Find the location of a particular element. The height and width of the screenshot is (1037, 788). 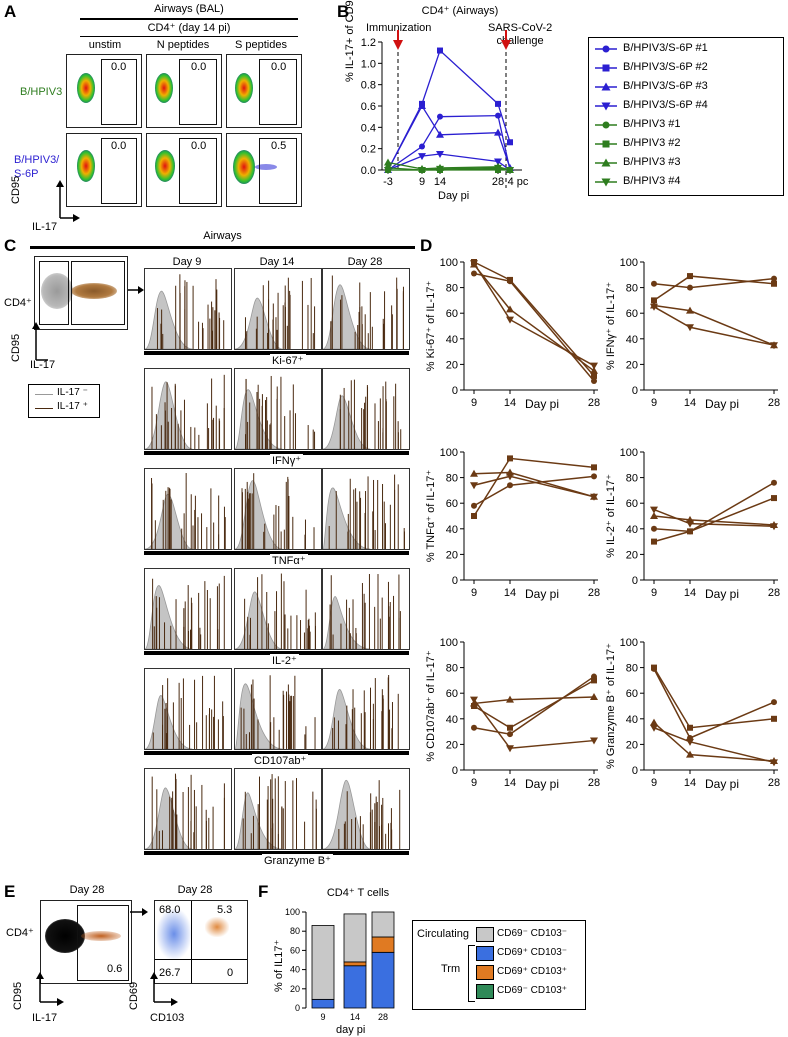

panel-letter-d: D is located at coordinates (426, 245).